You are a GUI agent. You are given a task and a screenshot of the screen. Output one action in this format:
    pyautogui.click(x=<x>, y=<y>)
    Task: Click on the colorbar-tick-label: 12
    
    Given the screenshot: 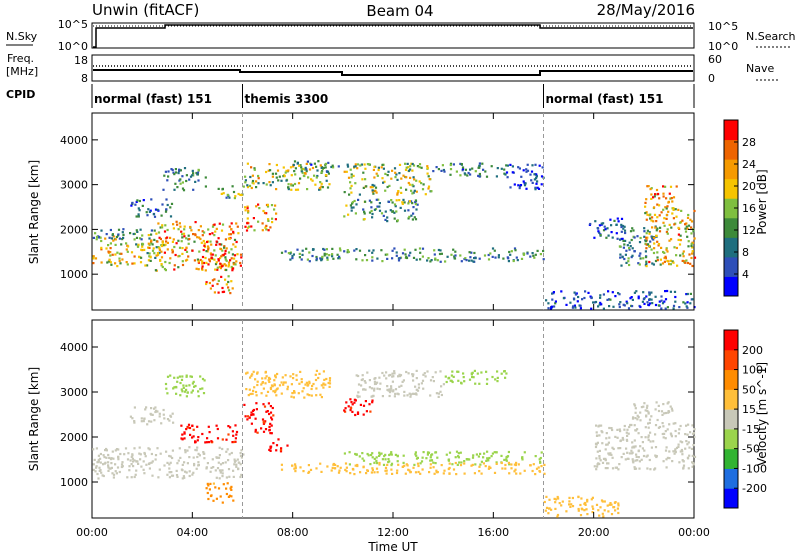 What is the action you would take?
    pyautogui.click(x=749, y=230)
    